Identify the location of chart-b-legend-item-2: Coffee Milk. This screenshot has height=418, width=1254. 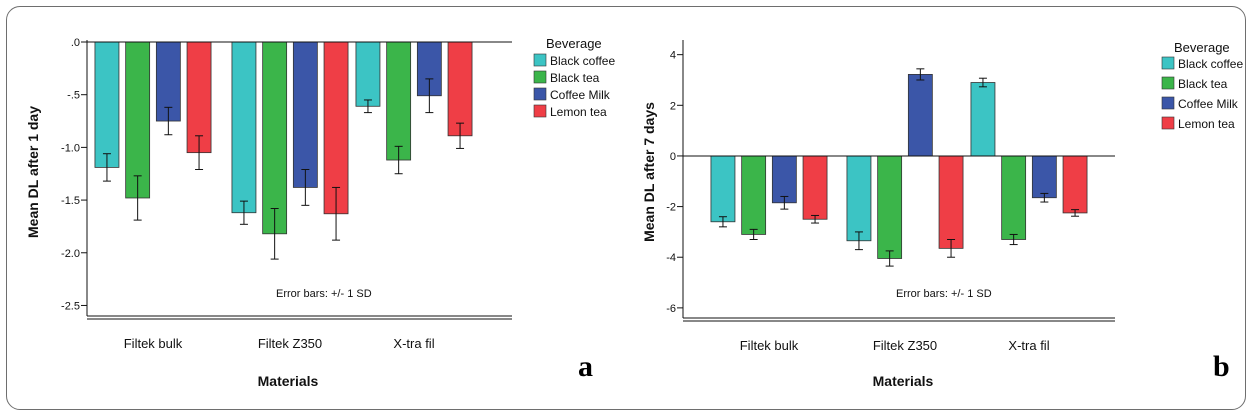
(1200, 103).